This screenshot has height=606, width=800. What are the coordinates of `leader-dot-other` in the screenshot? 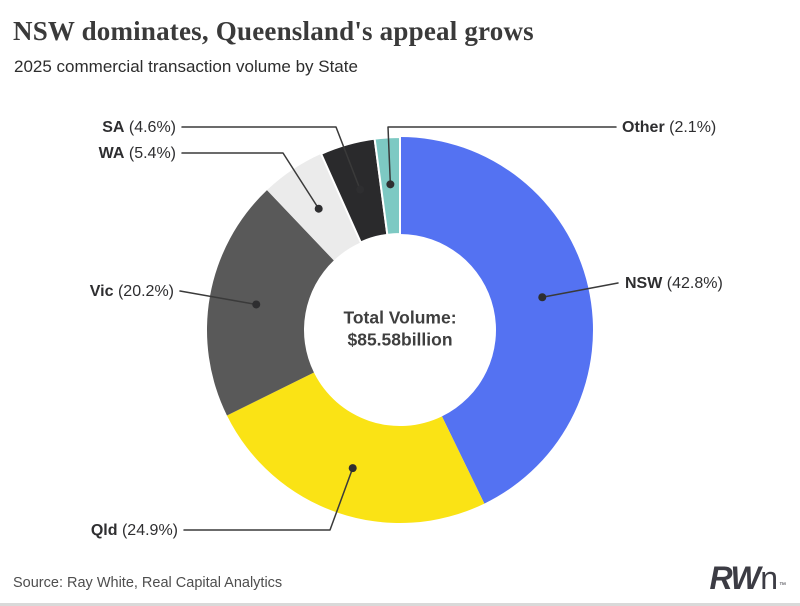 It's located at (390, 184).